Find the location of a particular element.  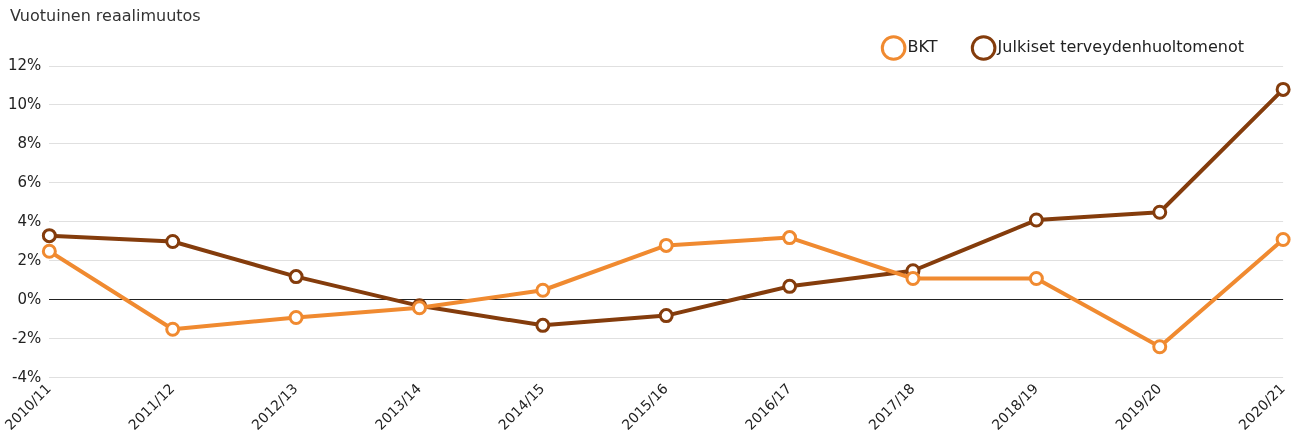

y-tick-label: 10% is located at coordinates (25, 103).